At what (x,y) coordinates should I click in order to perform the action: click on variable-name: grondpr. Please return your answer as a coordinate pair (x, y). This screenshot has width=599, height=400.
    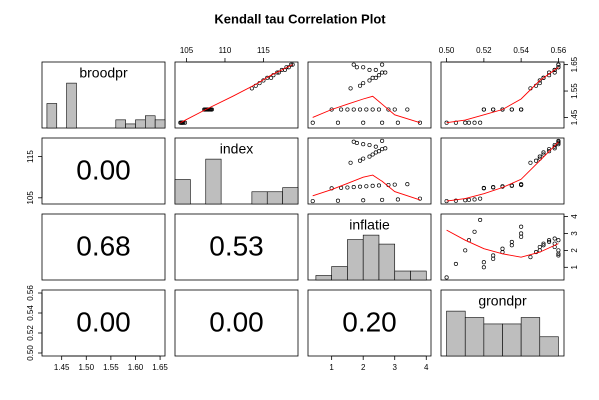
    Looking at the image, I should click on (502, 301).